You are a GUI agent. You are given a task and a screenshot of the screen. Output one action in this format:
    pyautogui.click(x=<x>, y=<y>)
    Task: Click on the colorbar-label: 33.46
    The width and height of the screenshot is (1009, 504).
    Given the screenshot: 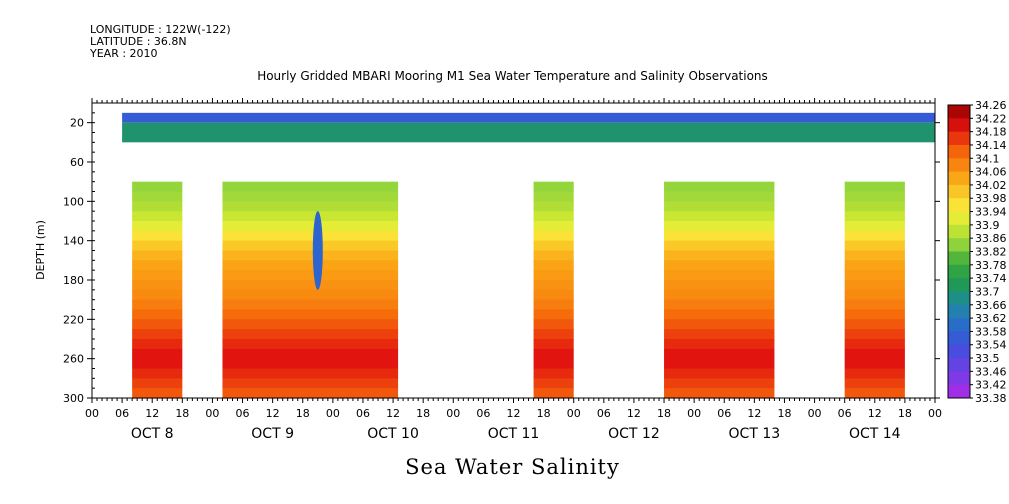 What is the action you would take?
    pyautogui.click(x=991, y=371)
    